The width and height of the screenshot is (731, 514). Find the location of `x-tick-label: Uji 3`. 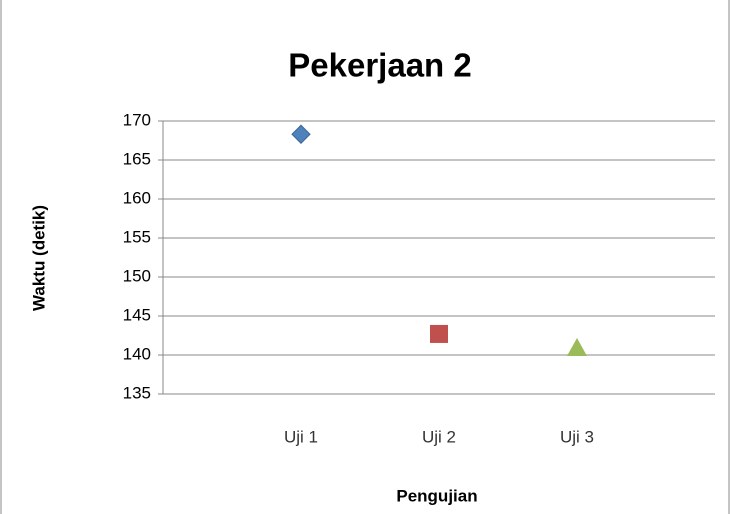

x-tick-label: Uji 3 is located at coordinates (577, 436).